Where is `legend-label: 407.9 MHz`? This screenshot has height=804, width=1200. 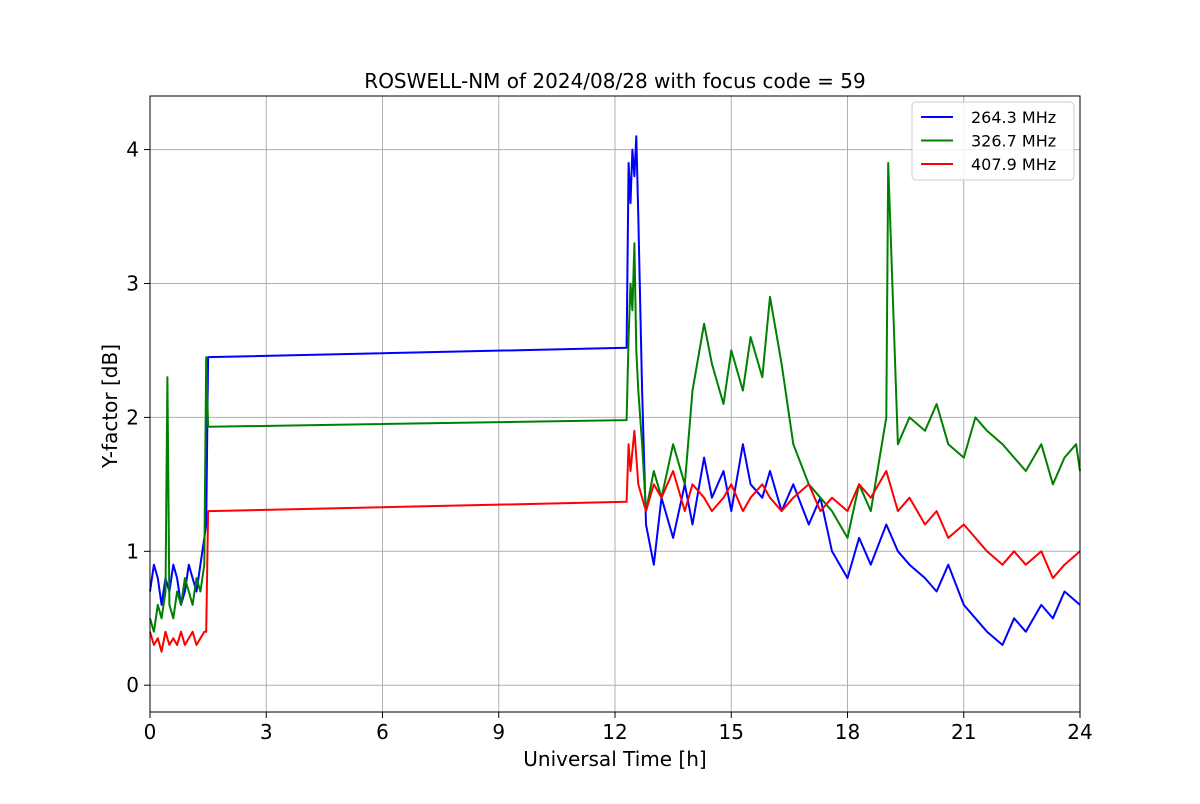
legend-label: 407.9 MHz is located at coordinates (1013, 164).